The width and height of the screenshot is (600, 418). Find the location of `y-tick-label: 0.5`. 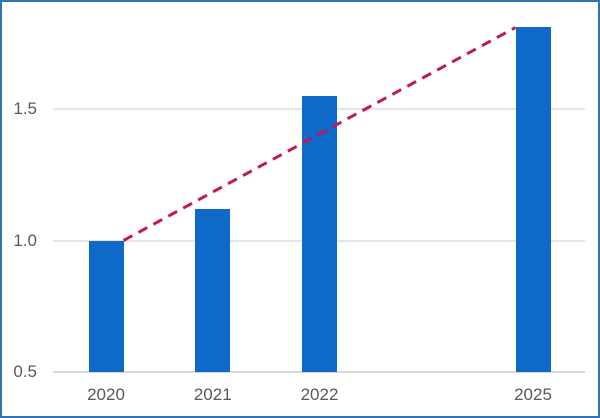

y-tick-label: 0.5 is located at coordinates (25, 371).